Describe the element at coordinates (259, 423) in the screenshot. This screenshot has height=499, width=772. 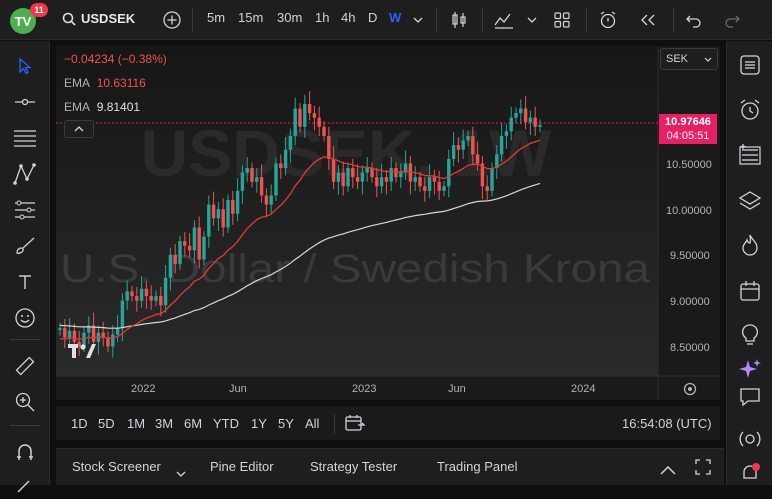
I see `range-1y: 1Y` at that location.